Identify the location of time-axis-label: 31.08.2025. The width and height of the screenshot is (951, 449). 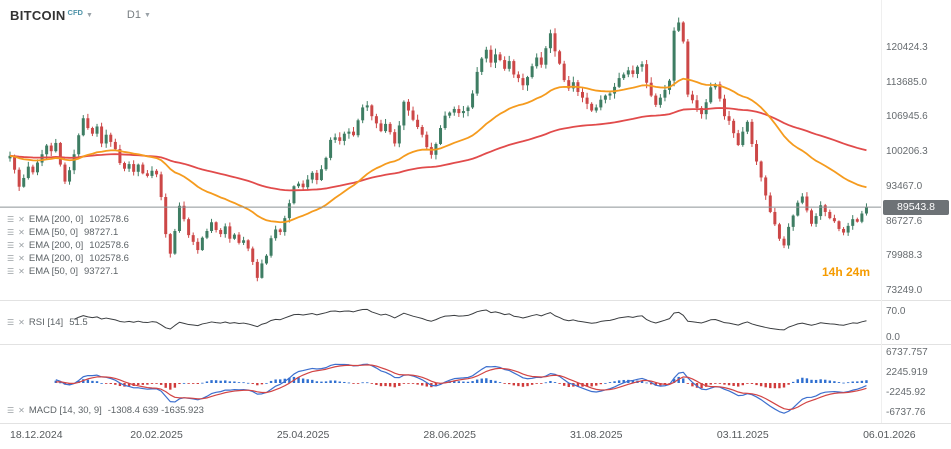
(596, 435).